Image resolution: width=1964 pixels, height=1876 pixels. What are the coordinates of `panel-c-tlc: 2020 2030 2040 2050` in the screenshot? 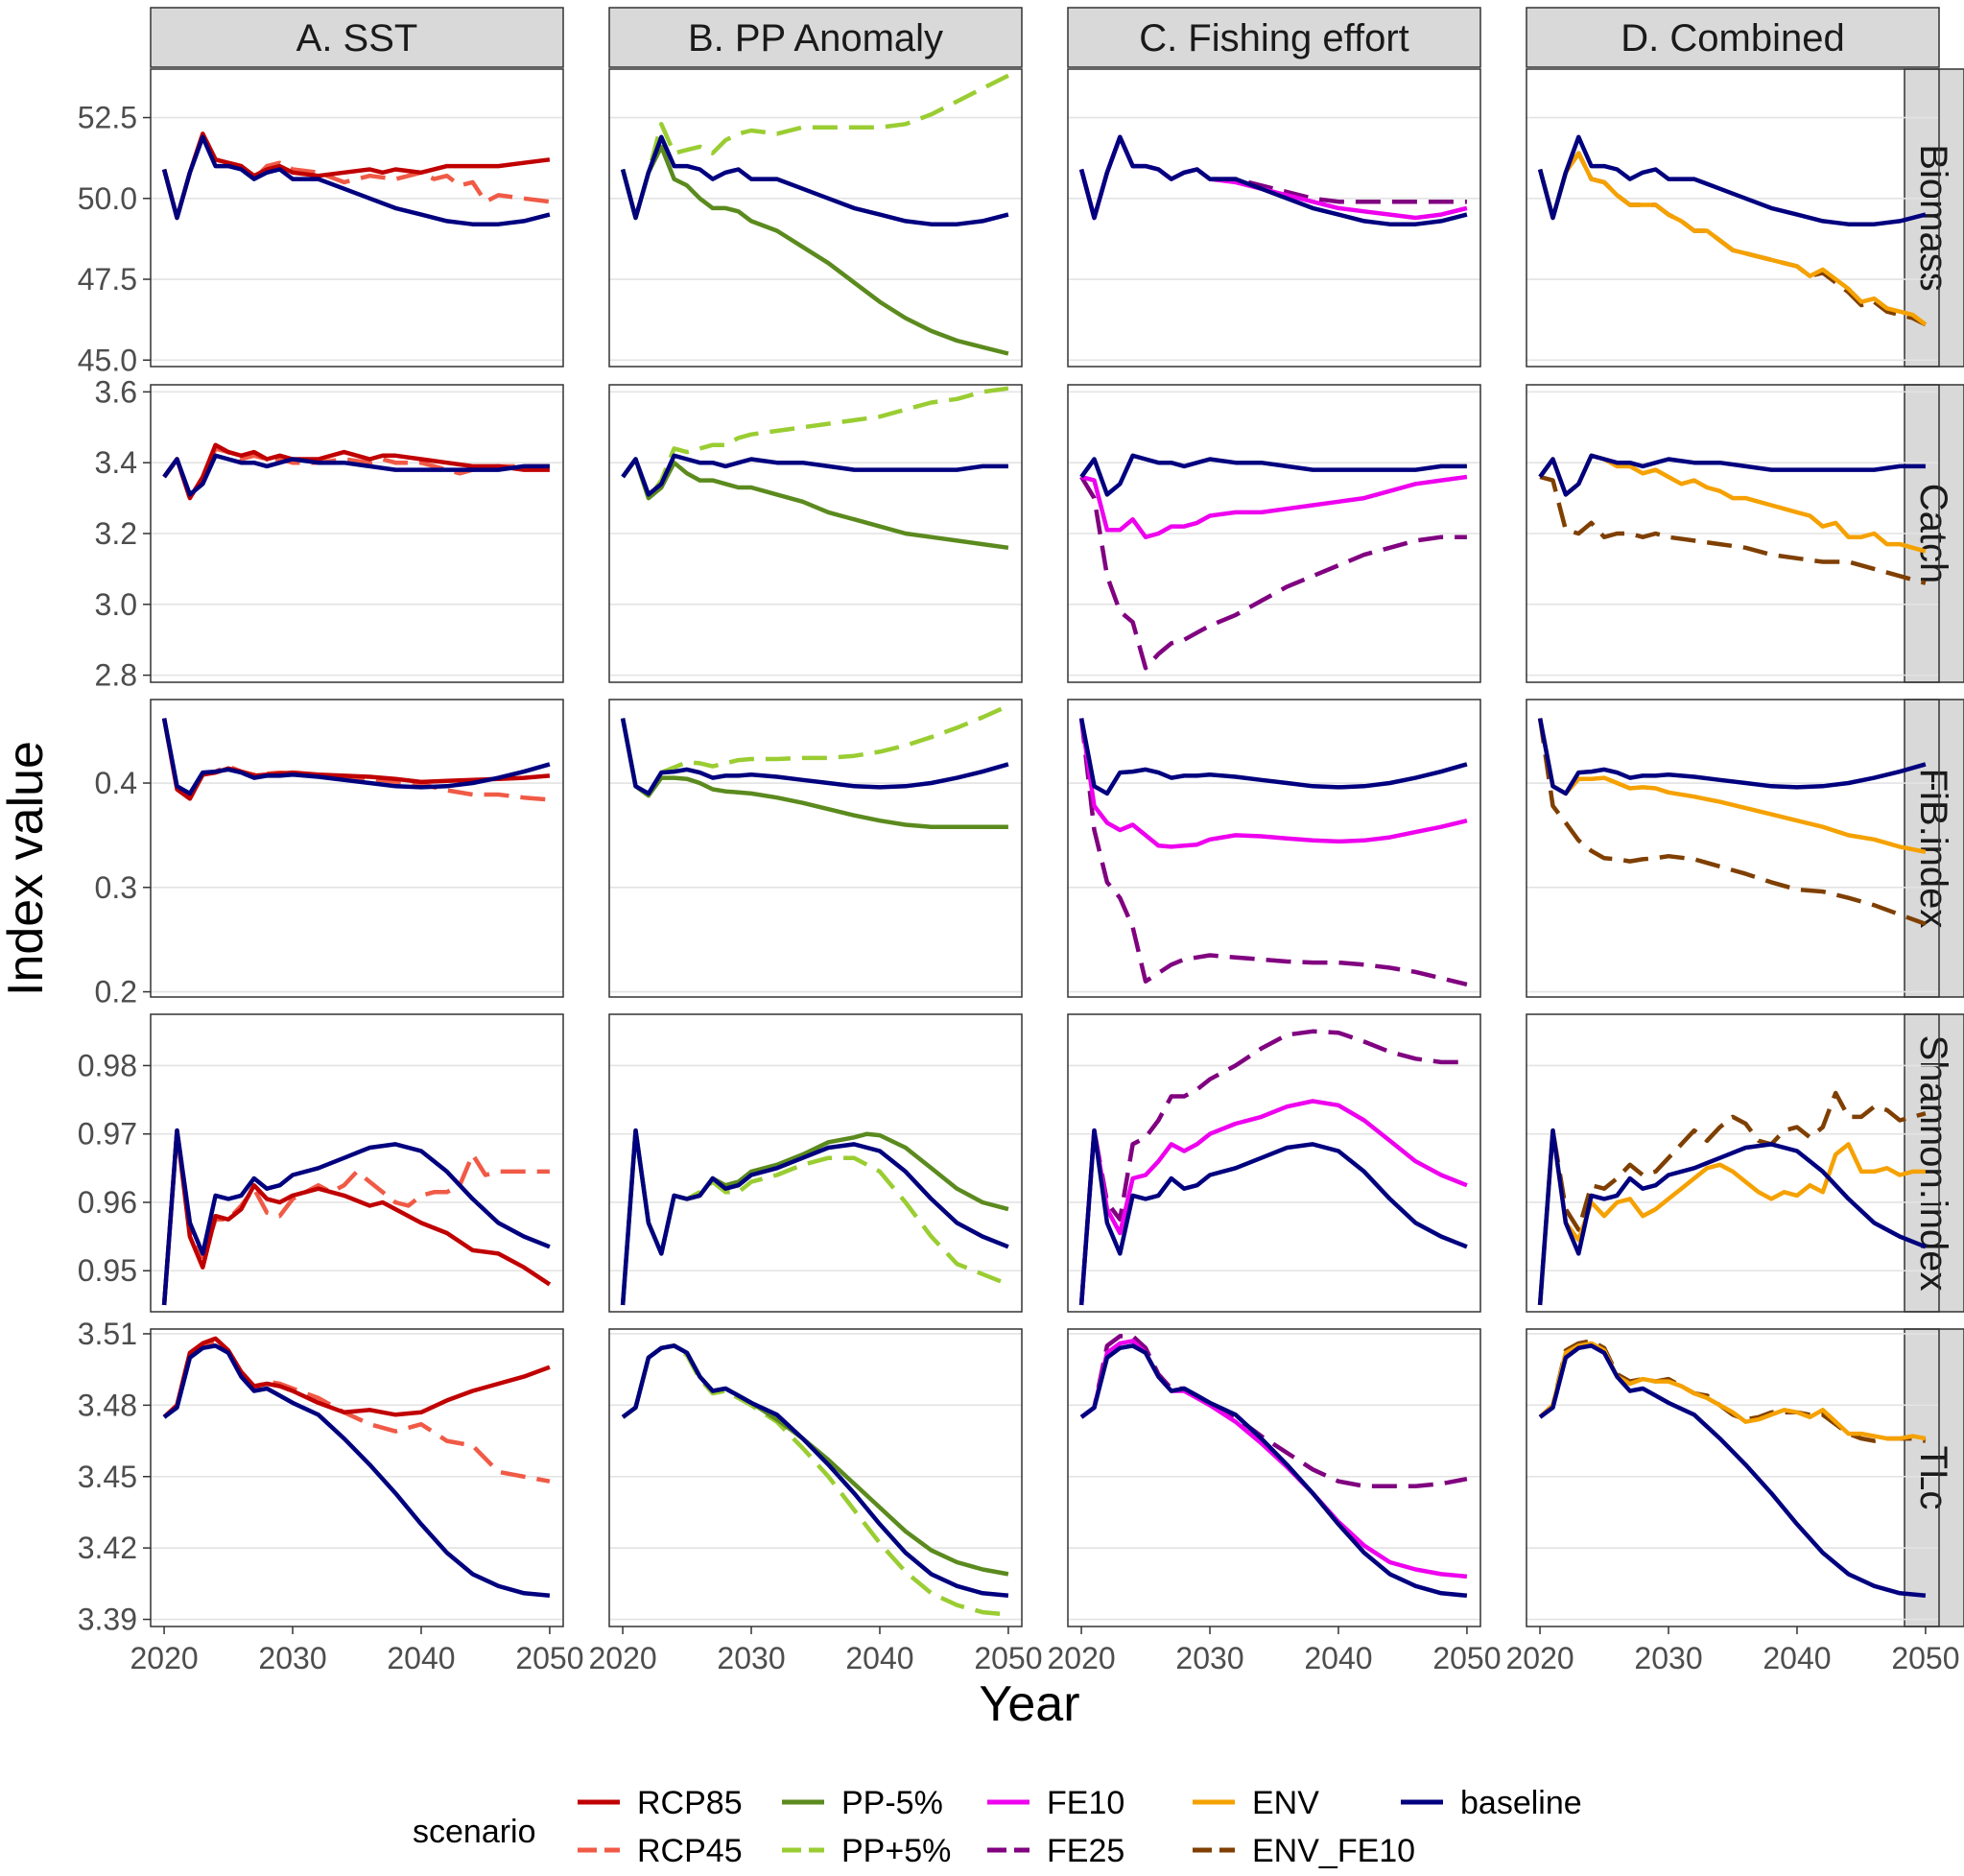 It's located at (1274, 1501).